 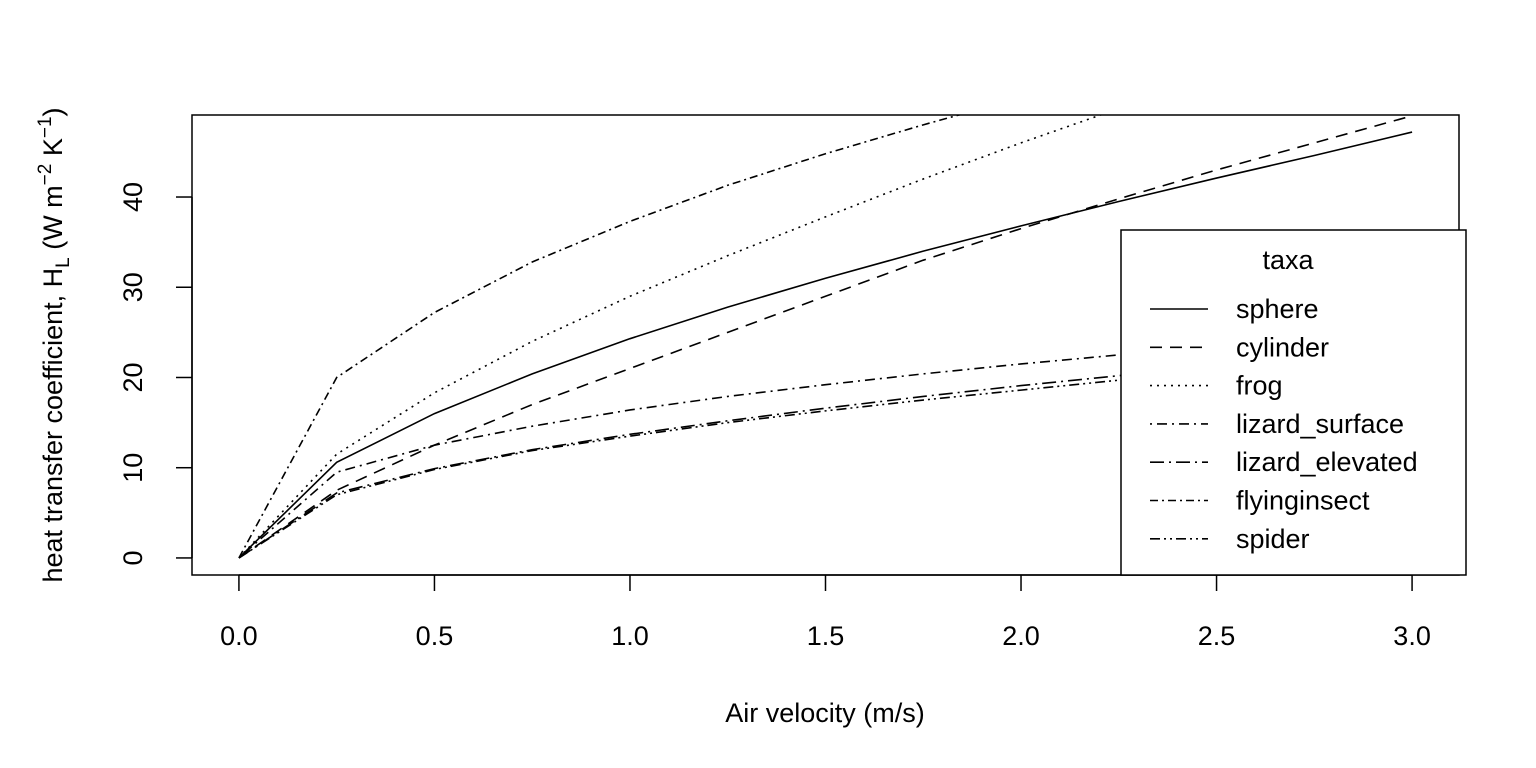 What do you see at coordinates (1303, 501) in the screenshot?
I see `legend-label: flyinginsect` at bounding box center [1303, 501].